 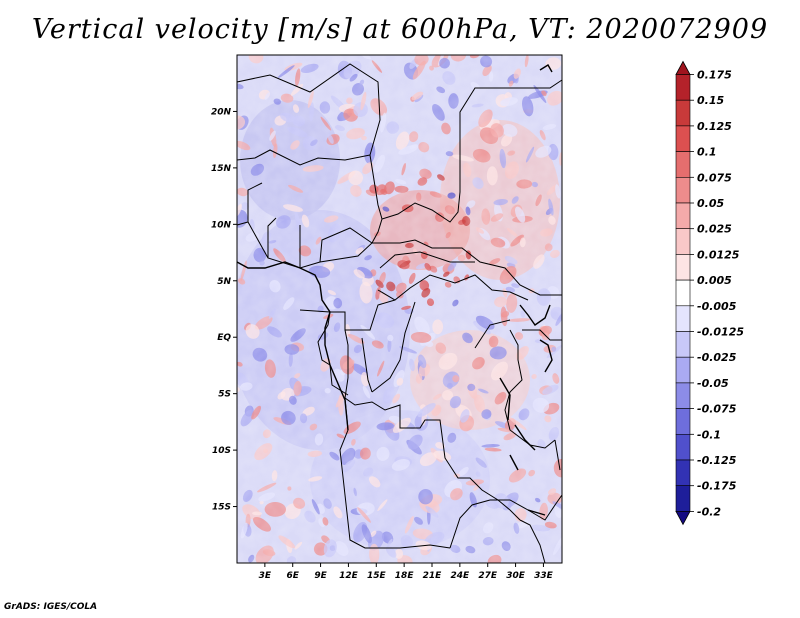 What do you see at coordinates (714, 229) in the screenshot?
I see `colorbar-label: 0.025` at bounding box center [714, 229].